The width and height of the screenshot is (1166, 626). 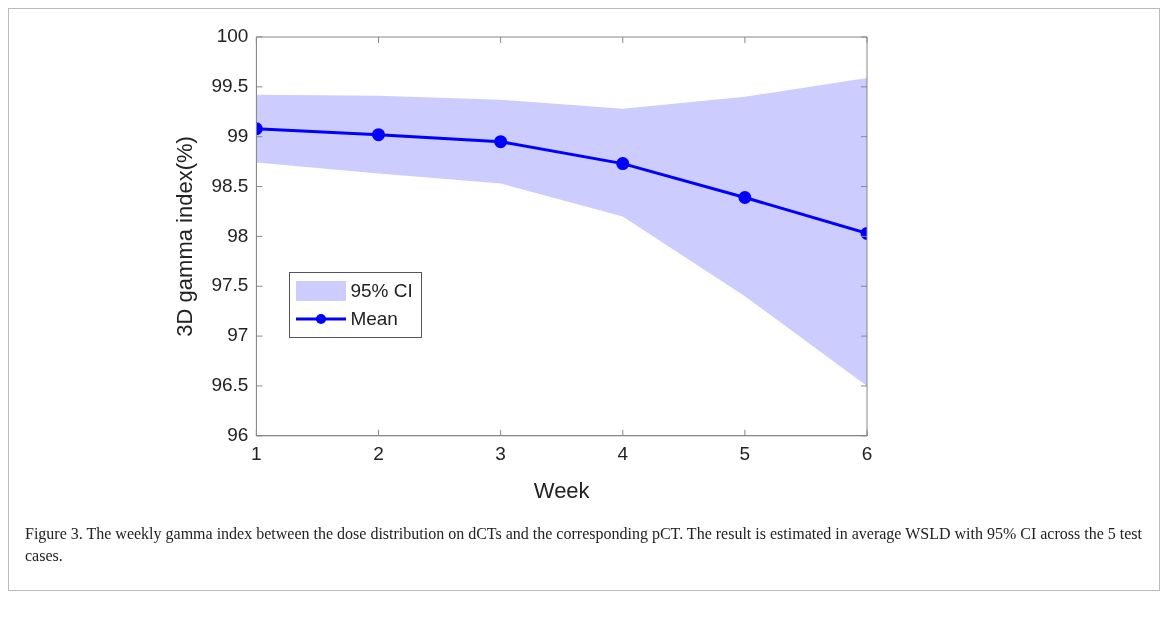 What do you see at coordinates (238, 335) in the screenshot?
I see `y-tick-label: 97` at bounding box center [238, 335].